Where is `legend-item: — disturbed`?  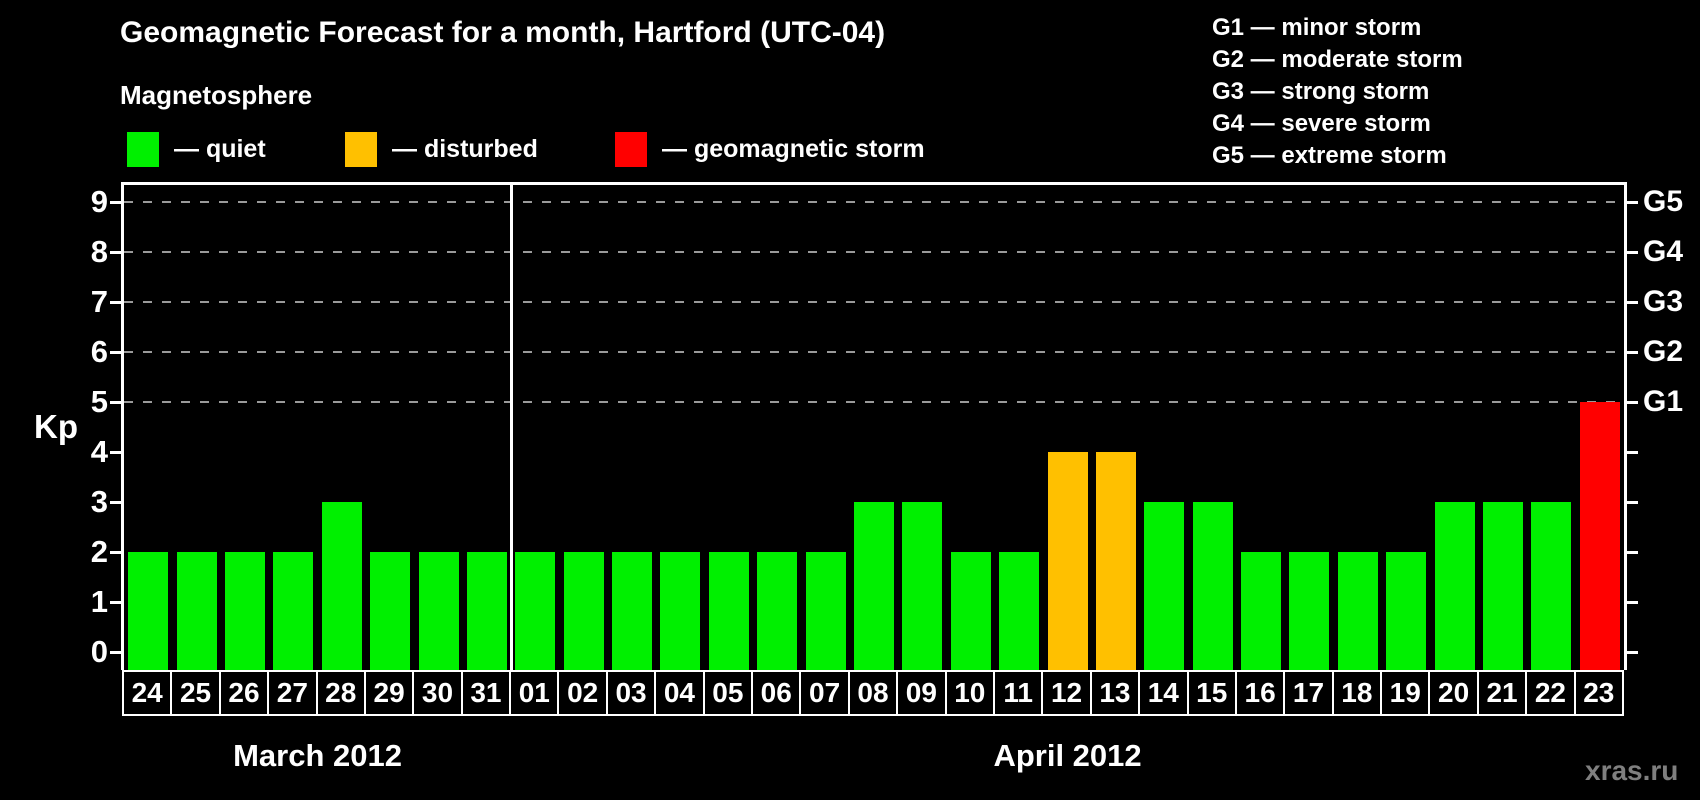
legend-item: — disturbed is located at coordinates (441, 149).